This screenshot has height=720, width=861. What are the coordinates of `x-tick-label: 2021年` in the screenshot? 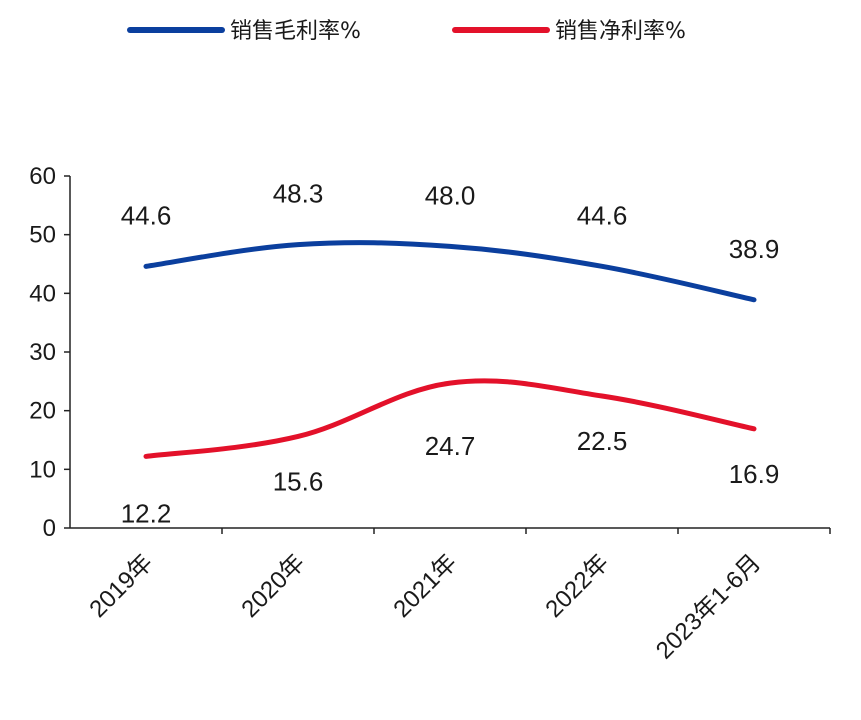 It's located at (425, 586).